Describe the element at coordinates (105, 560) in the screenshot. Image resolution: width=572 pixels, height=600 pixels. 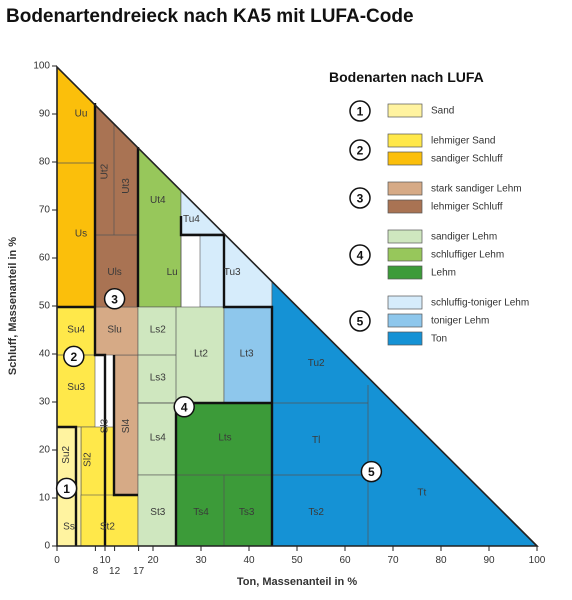
I see `x-tick-label: 10` at that location.